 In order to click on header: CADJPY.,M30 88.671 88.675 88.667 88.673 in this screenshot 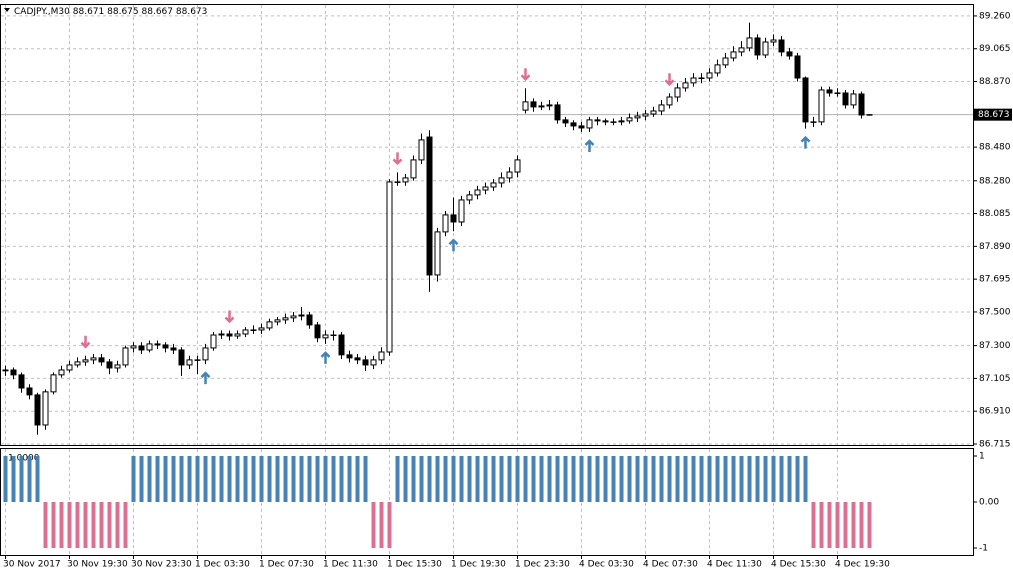, I will do `click(105, 12)`.